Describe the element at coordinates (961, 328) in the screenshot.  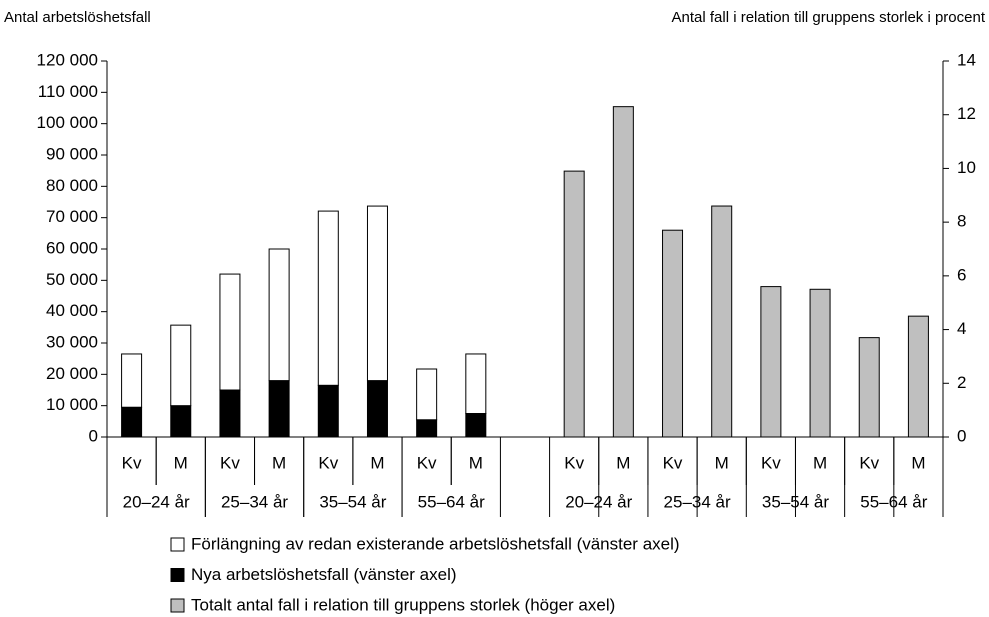
I see `y2-tick-label: 4` at that location.